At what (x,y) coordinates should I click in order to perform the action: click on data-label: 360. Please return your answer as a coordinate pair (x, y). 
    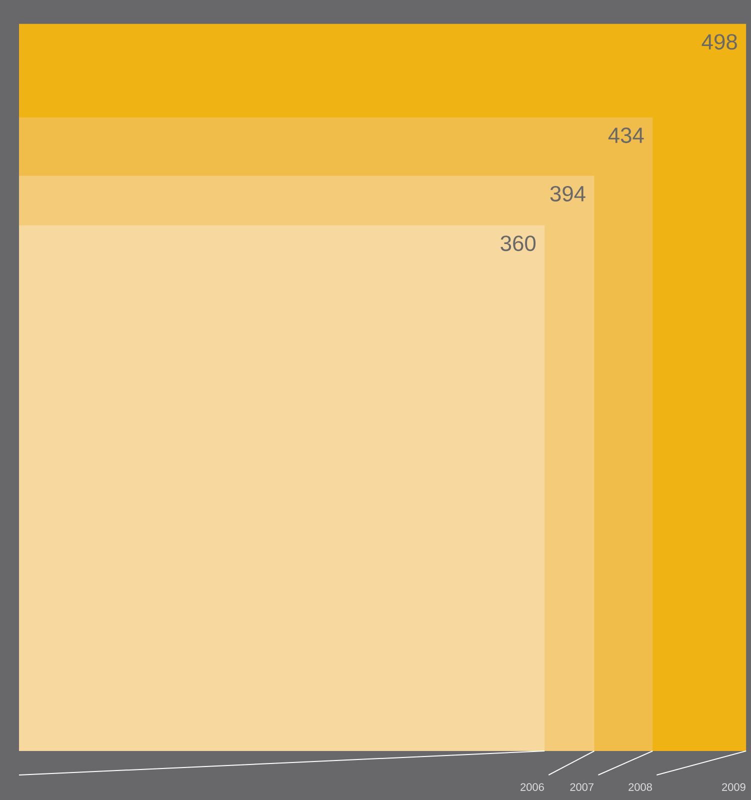
    Looking at the image, I should click on (518, 244).